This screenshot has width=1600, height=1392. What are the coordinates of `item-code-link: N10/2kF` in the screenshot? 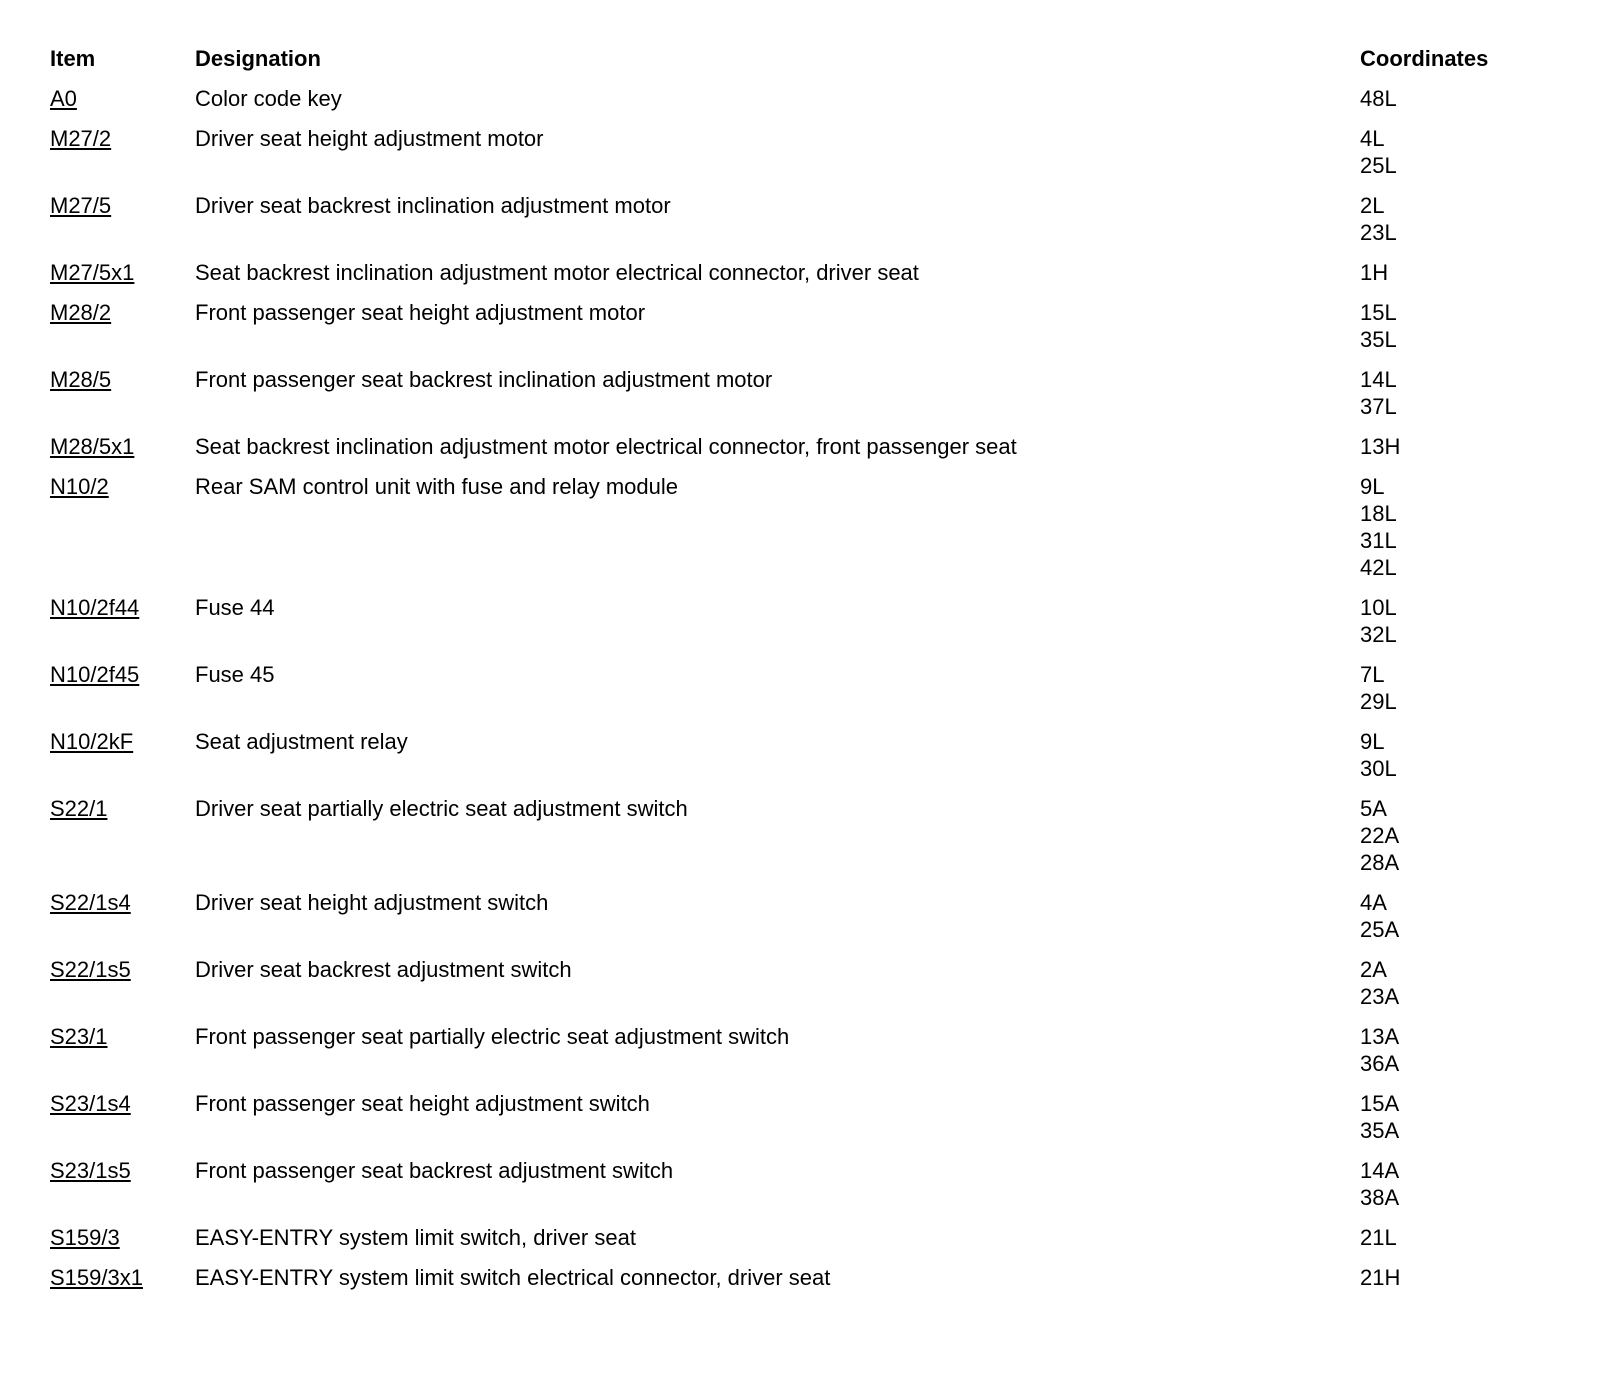 It's located at (92, 741).